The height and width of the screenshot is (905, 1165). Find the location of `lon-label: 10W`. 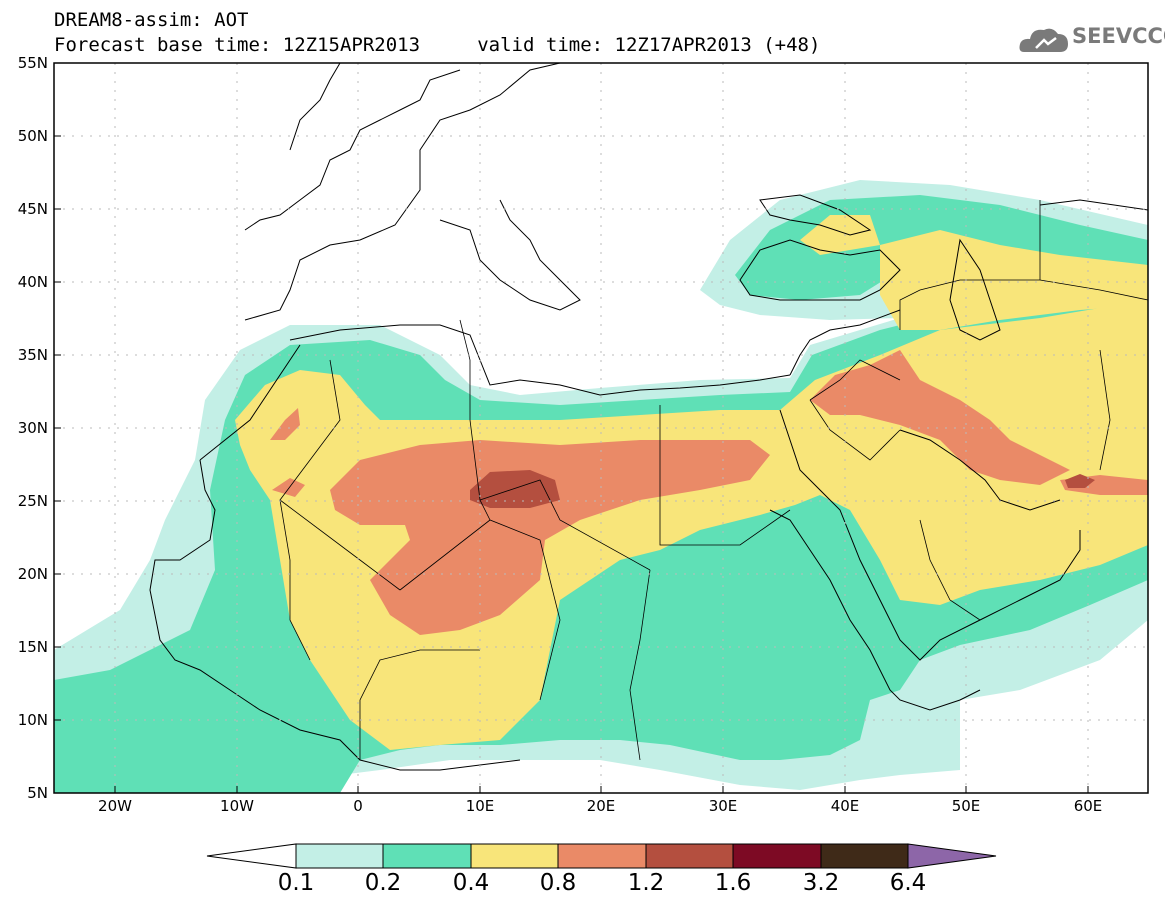

lon-label: 10W is located at coordinates (237, 806).